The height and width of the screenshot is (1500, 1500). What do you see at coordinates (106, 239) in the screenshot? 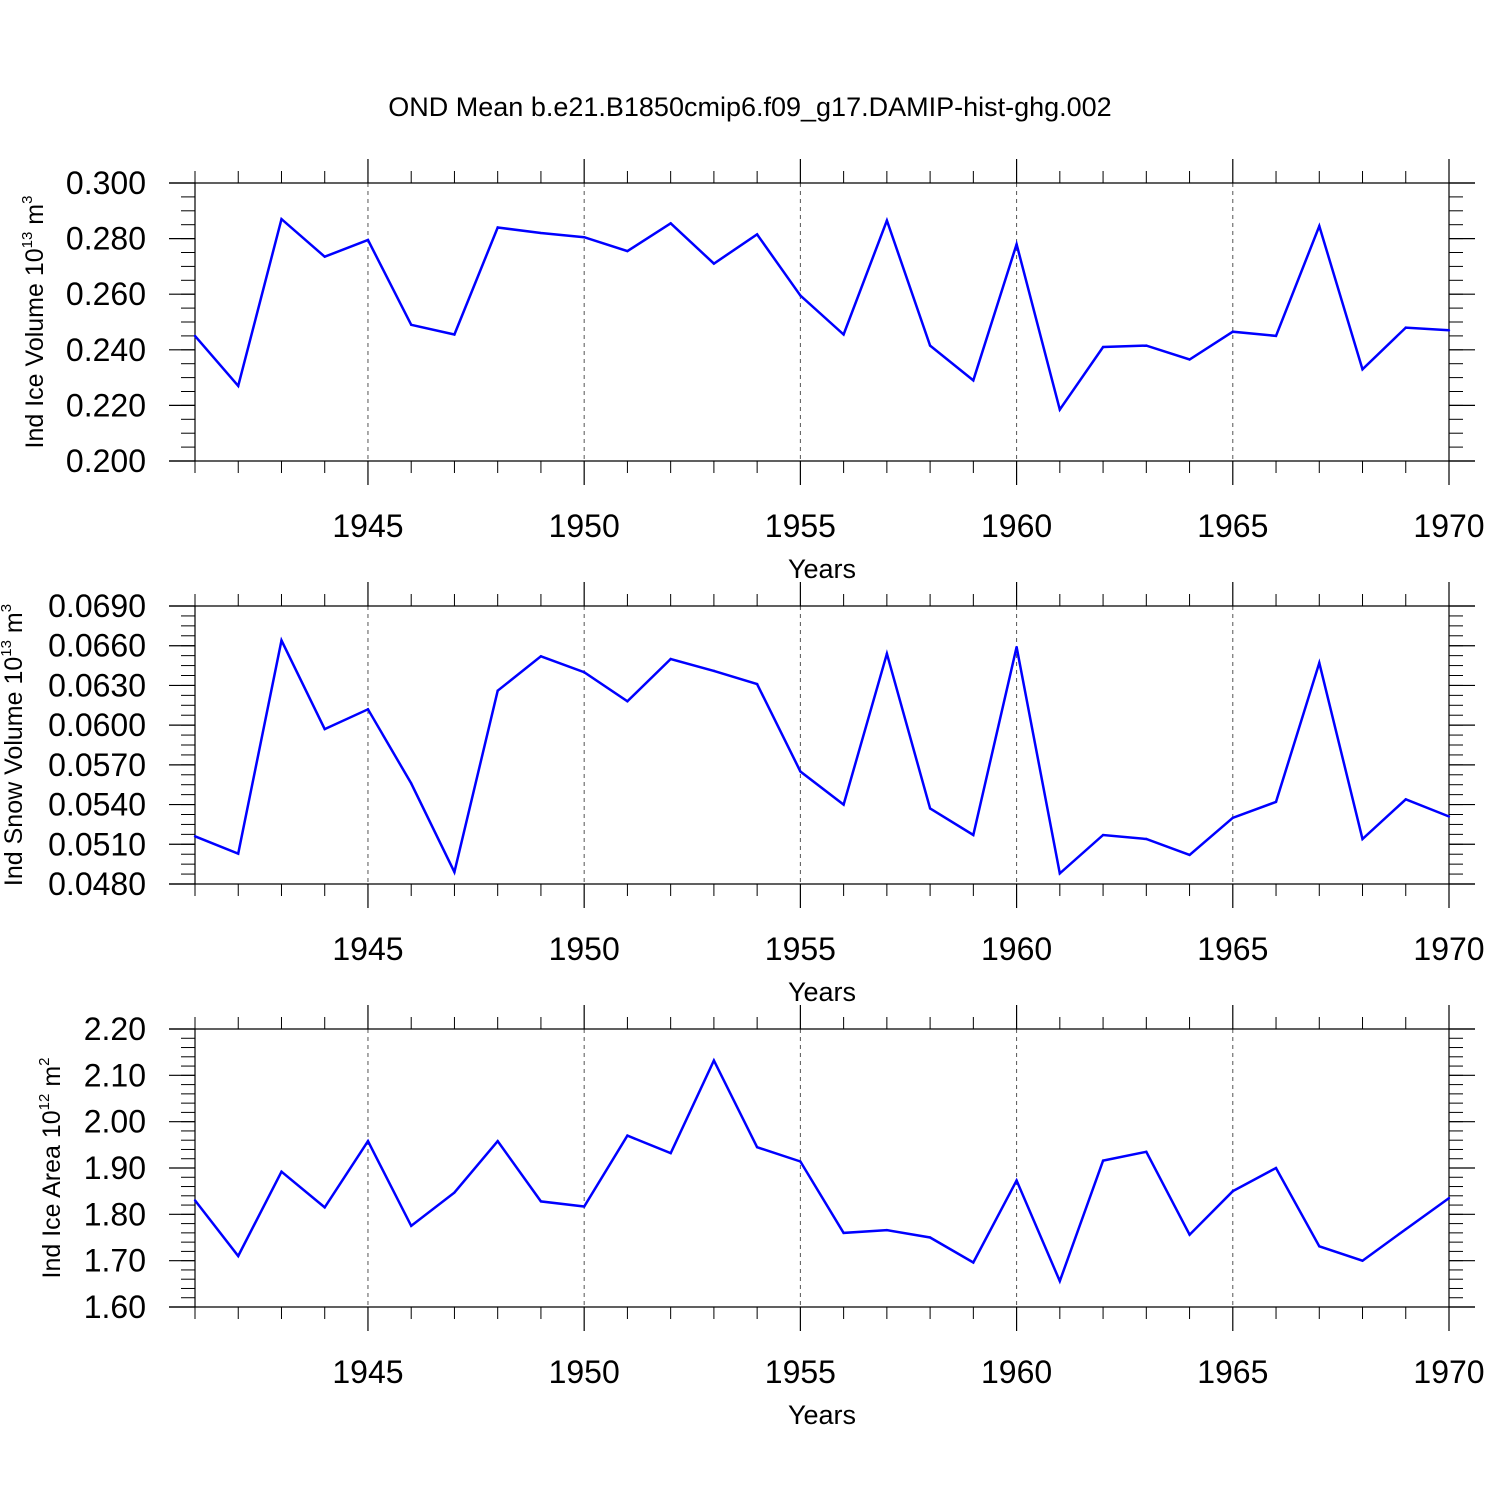
I see `y-tick-label: 0.280` at bounding box center [106, 239].